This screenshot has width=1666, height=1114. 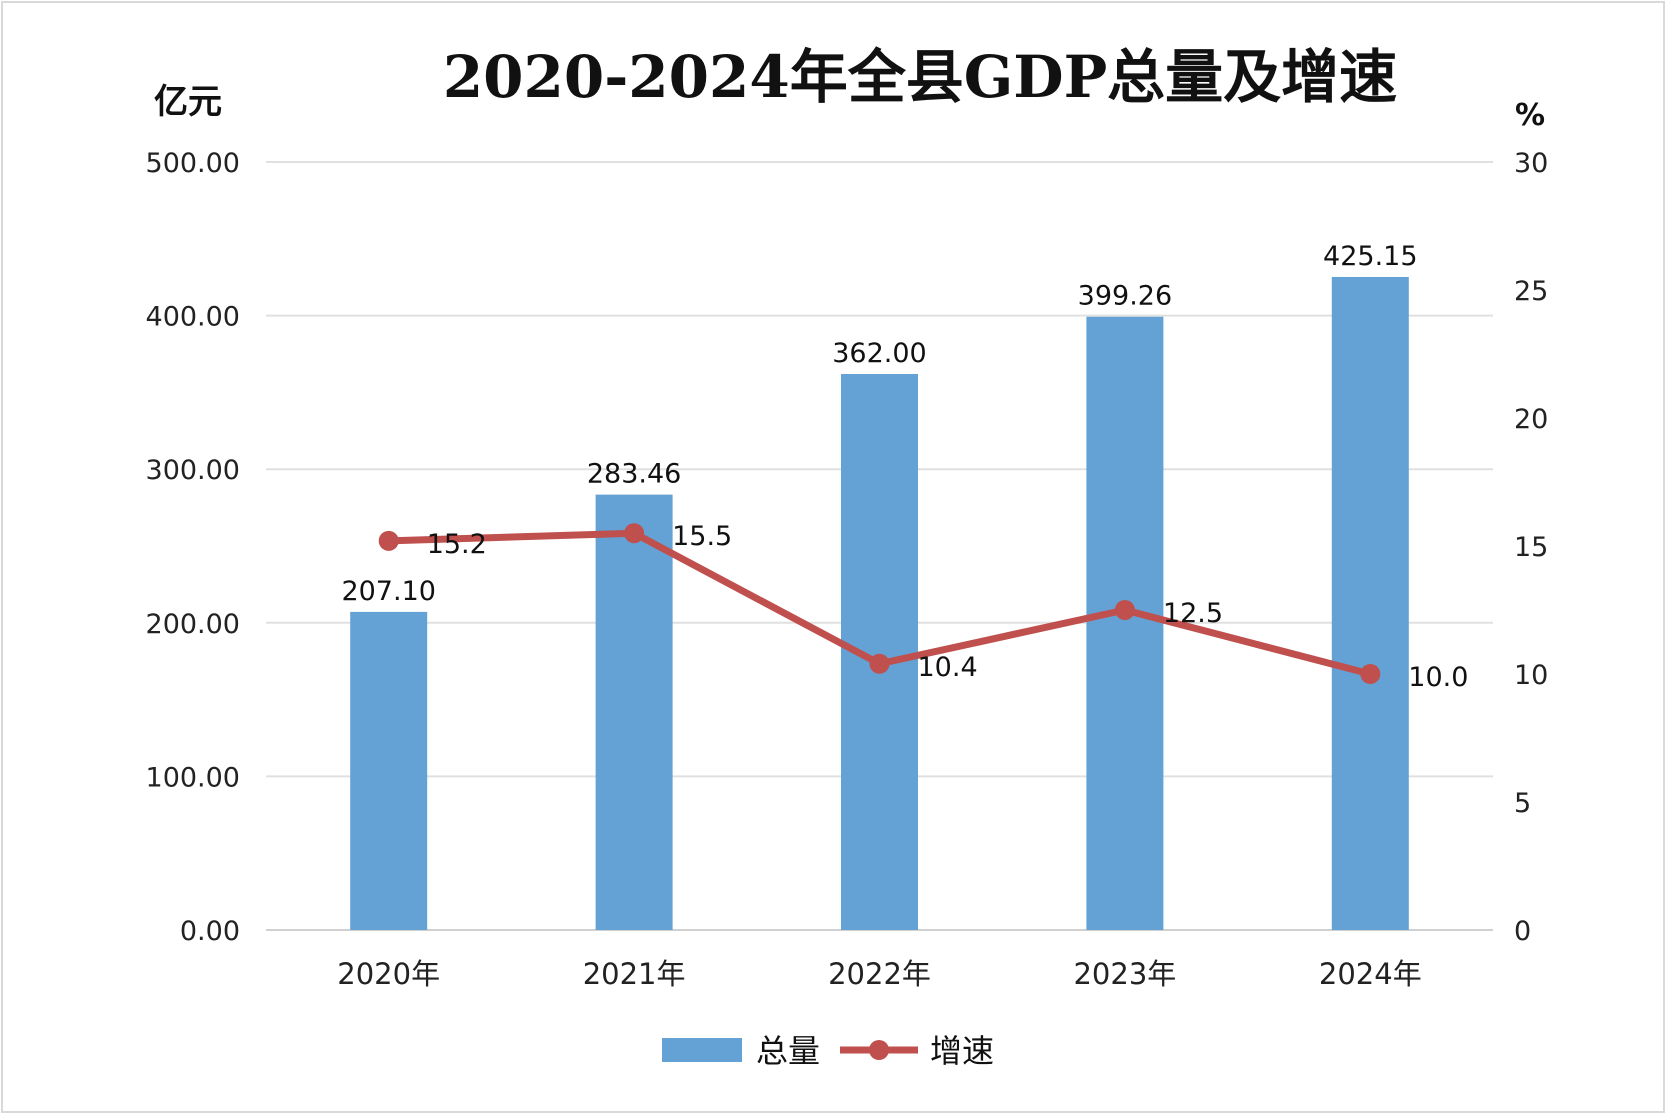 What do you see at coordinates (1370, 256) in the screenshot?
I see `bar-data-label: 425.15` at bounding box center [1370, 256].